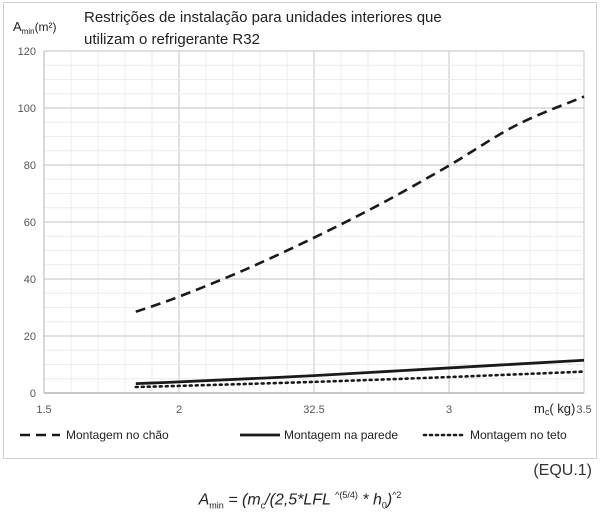  What do you see at coordinates (117, 435) in the screenshot?
I see `legend-label-1: Montagem no chão` at bounding box center [117, 435].